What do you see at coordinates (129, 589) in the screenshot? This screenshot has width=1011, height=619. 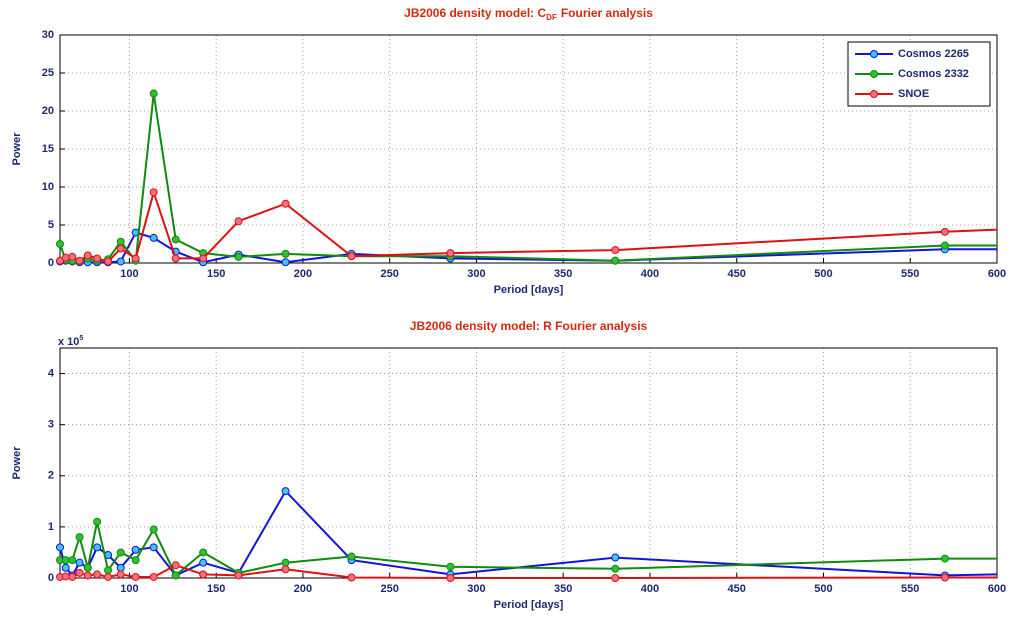 I see `x-tick-label: 100` at bounding box center [129, 589].